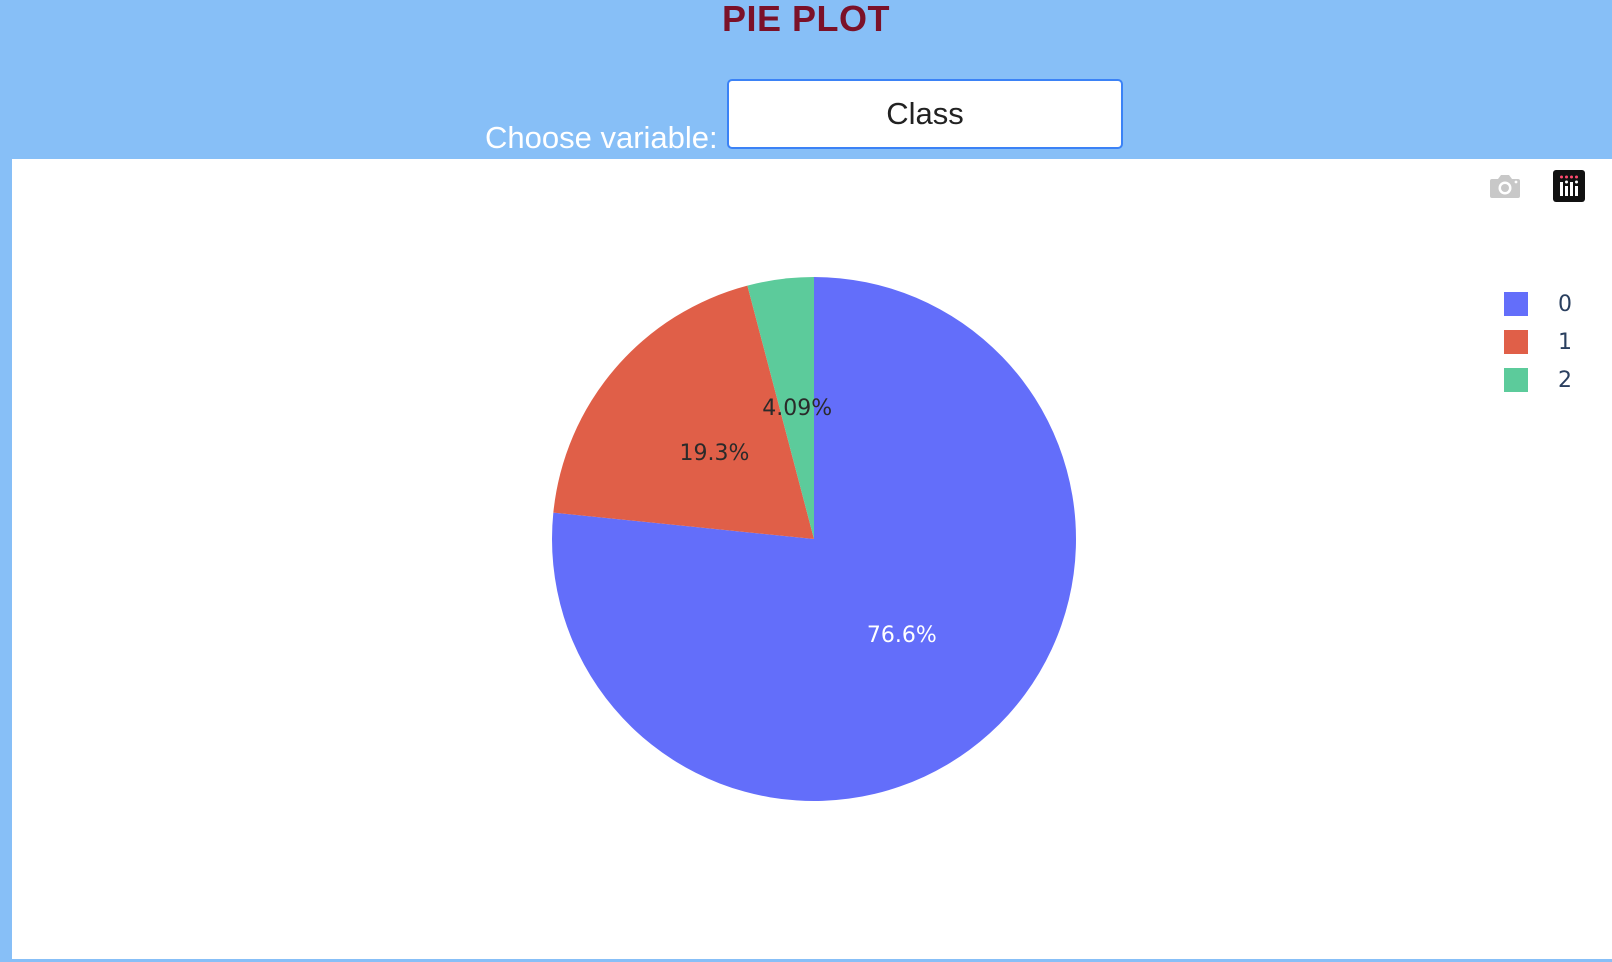  Describe the element at coordinates (1505, 186) in the screenshot. I see `camera-icon` at that location.